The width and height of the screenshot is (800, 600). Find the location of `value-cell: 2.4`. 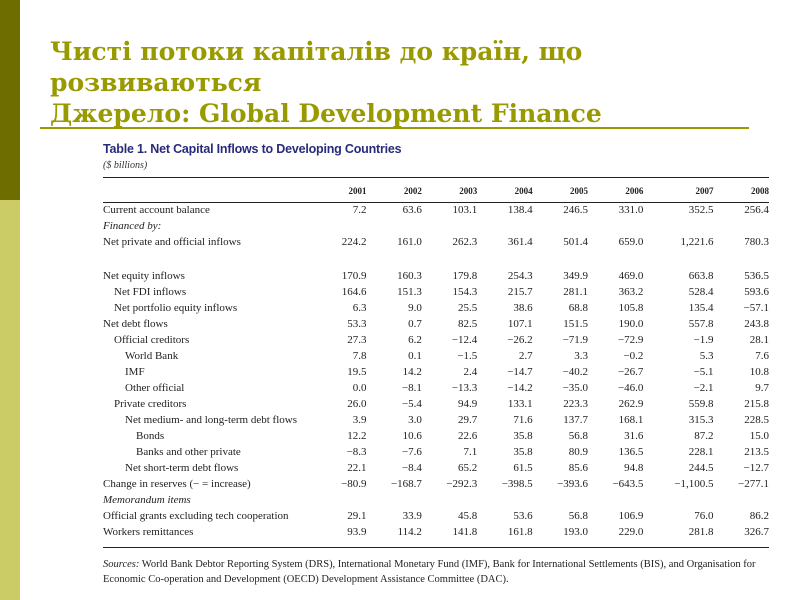

value-cell: 2.4 is located at coordinates (470, 372).